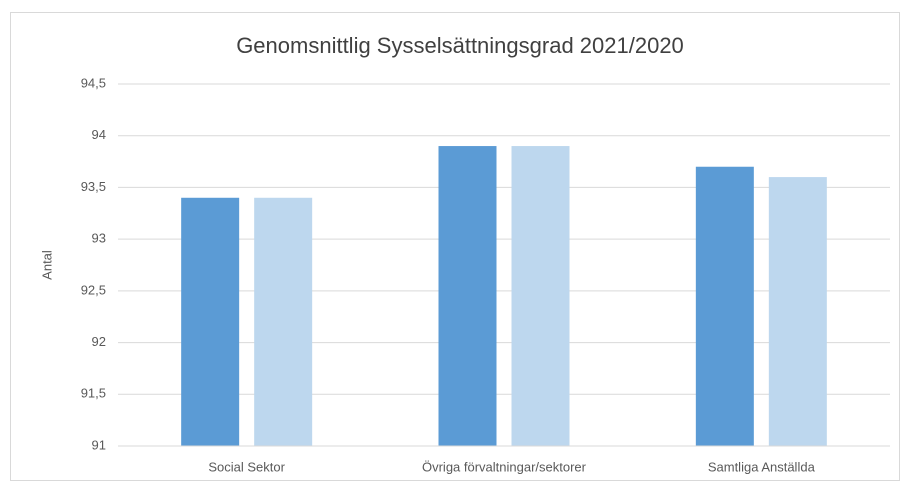 The height and width of the screenshot is (482, 900). I want to click on y-tick-label: 93, so click(99, 238).